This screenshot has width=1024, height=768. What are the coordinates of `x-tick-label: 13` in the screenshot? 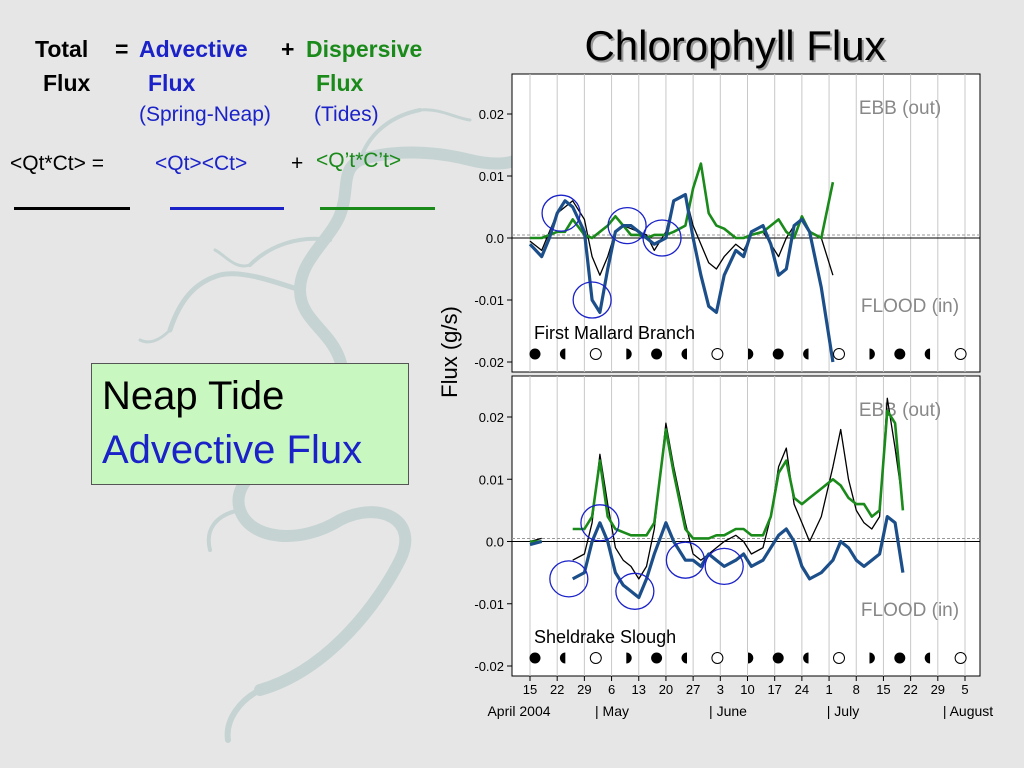 It's located at (639, 689).